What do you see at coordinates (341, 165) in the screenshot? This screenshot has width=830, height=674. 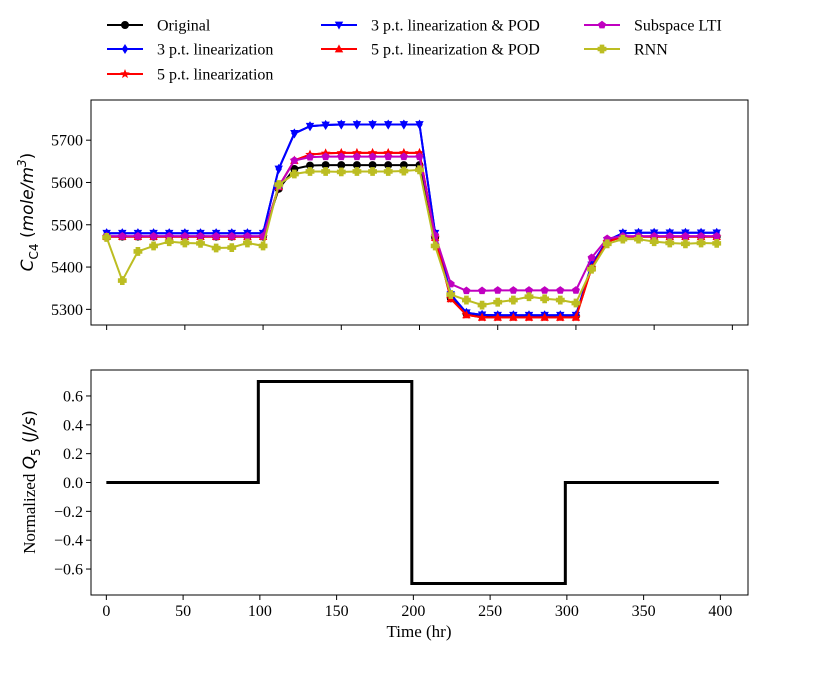 I see `data-point-original` at bounding box center [341, 165].